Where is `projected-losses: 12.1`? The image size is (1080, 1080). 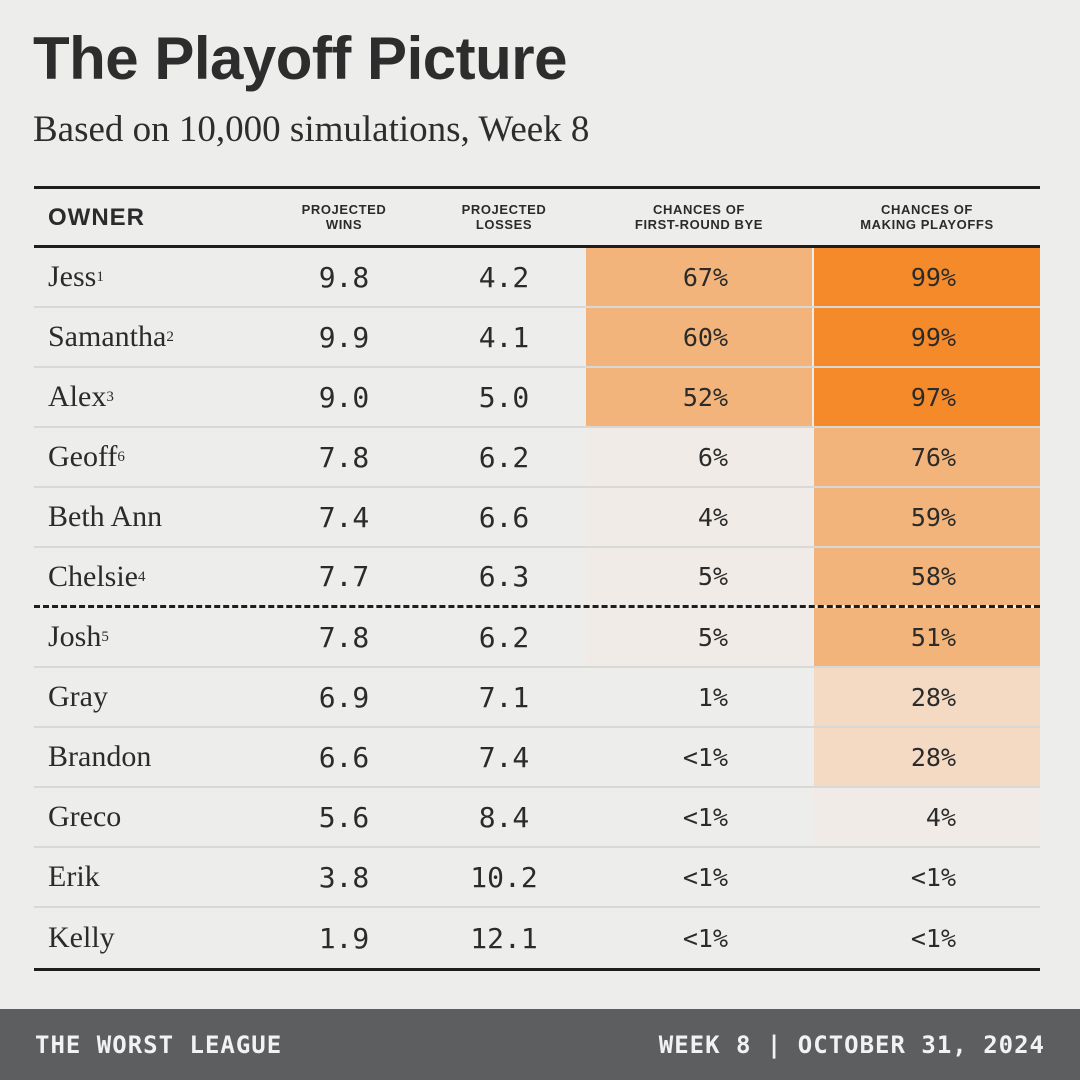
projected-losses: 12.1 is located at coordinates (504, 938).